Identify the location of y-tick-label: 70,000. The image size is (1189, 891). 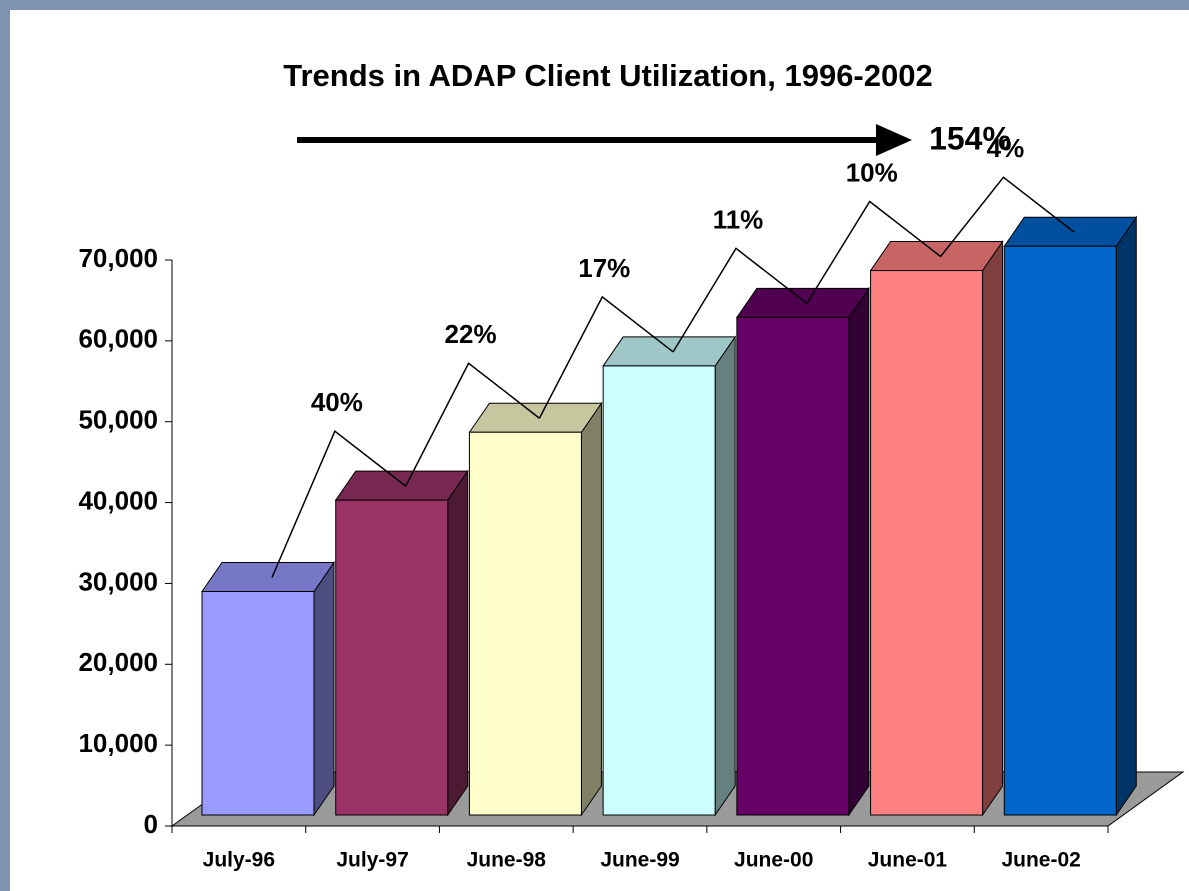
(118, 258).